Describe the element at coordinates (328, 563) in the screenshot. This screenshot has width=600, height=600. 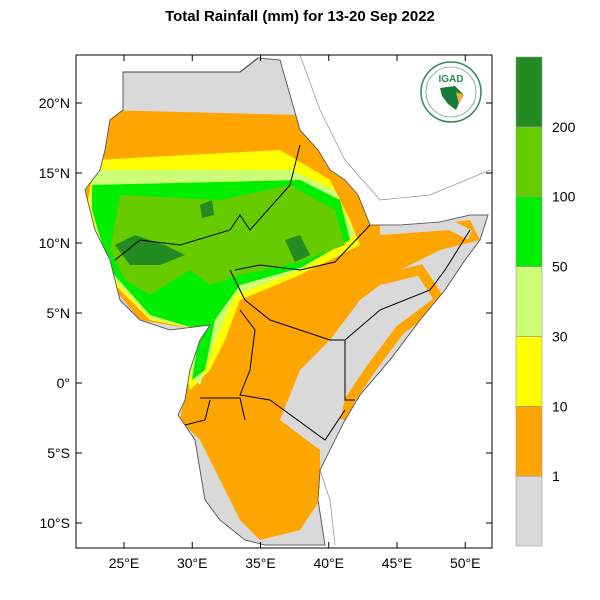
I see `lon-tick-label: 40°E` at that location.